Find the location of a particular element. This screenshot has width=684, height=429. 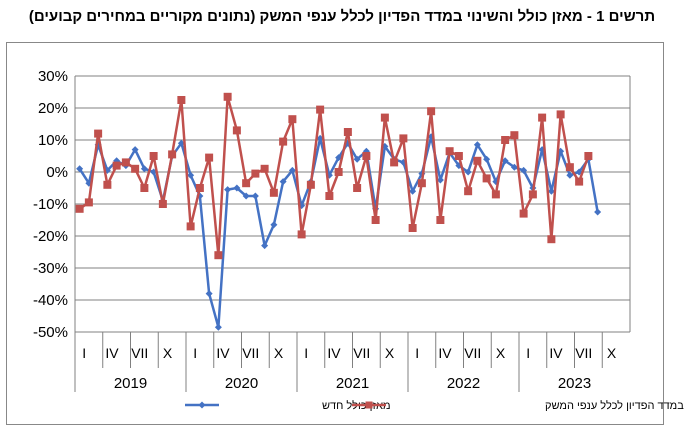

year-label: 2019 is located at coordinates (130, 383).